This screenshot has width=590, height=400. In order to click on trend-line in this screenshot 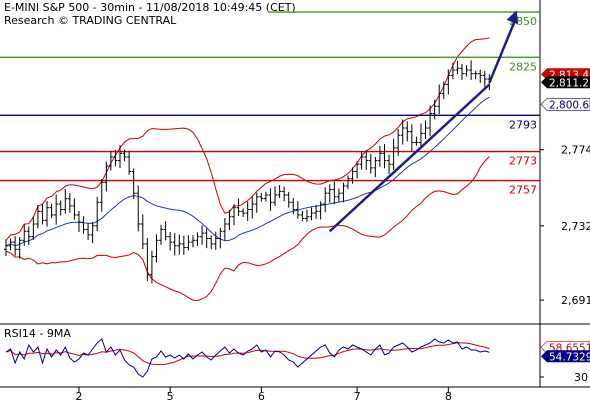, I will do `click(409, 158)`.